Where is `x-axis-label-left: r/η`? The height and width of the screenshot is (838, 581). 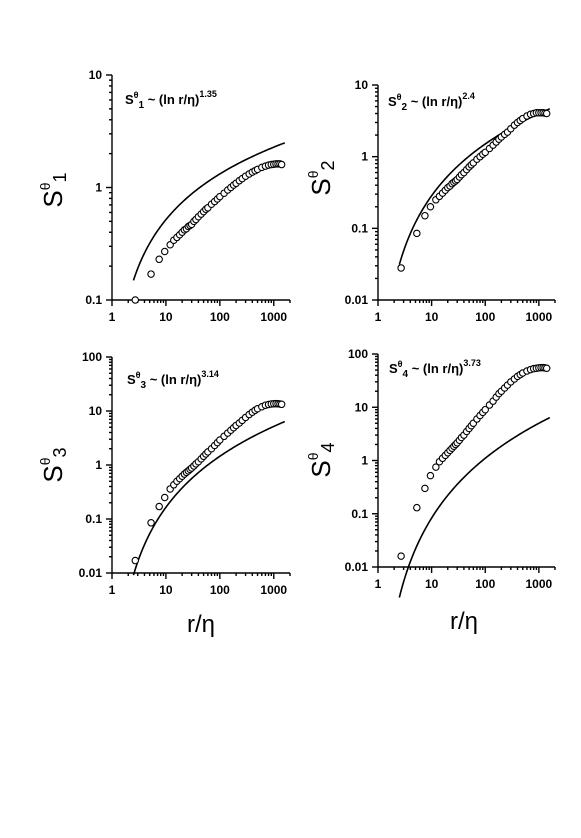 x-axis-label-left: r/η is located at coordinates (201, 624).